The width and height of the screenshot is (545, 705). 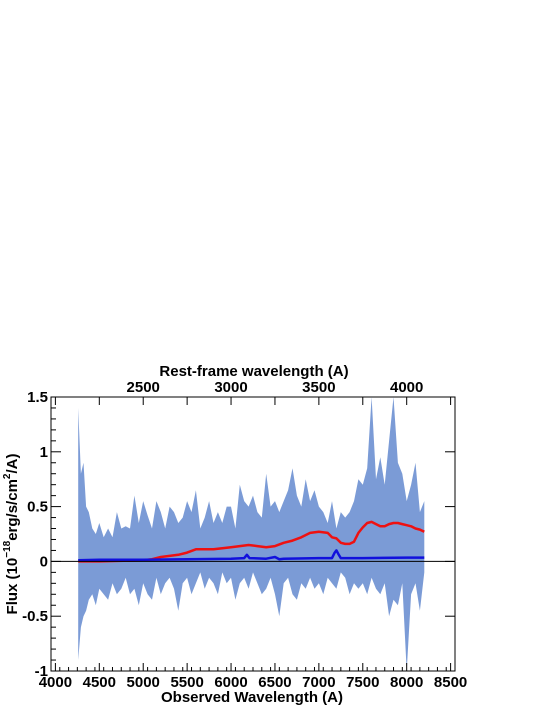 I want to click on x-tick-label: 4500, so click(x=99, y=682).